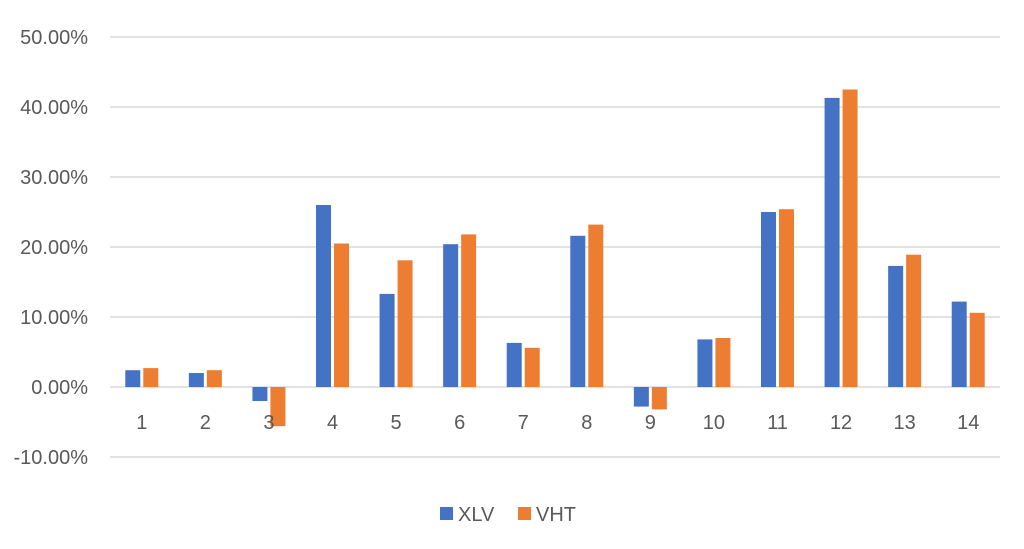  Describe the element at coordinates (557, 423) in the screenshot. I see `x-axis-ticks: 1 2 3 4 5 6 7 8 9 10 11 12 13 14` at that location.